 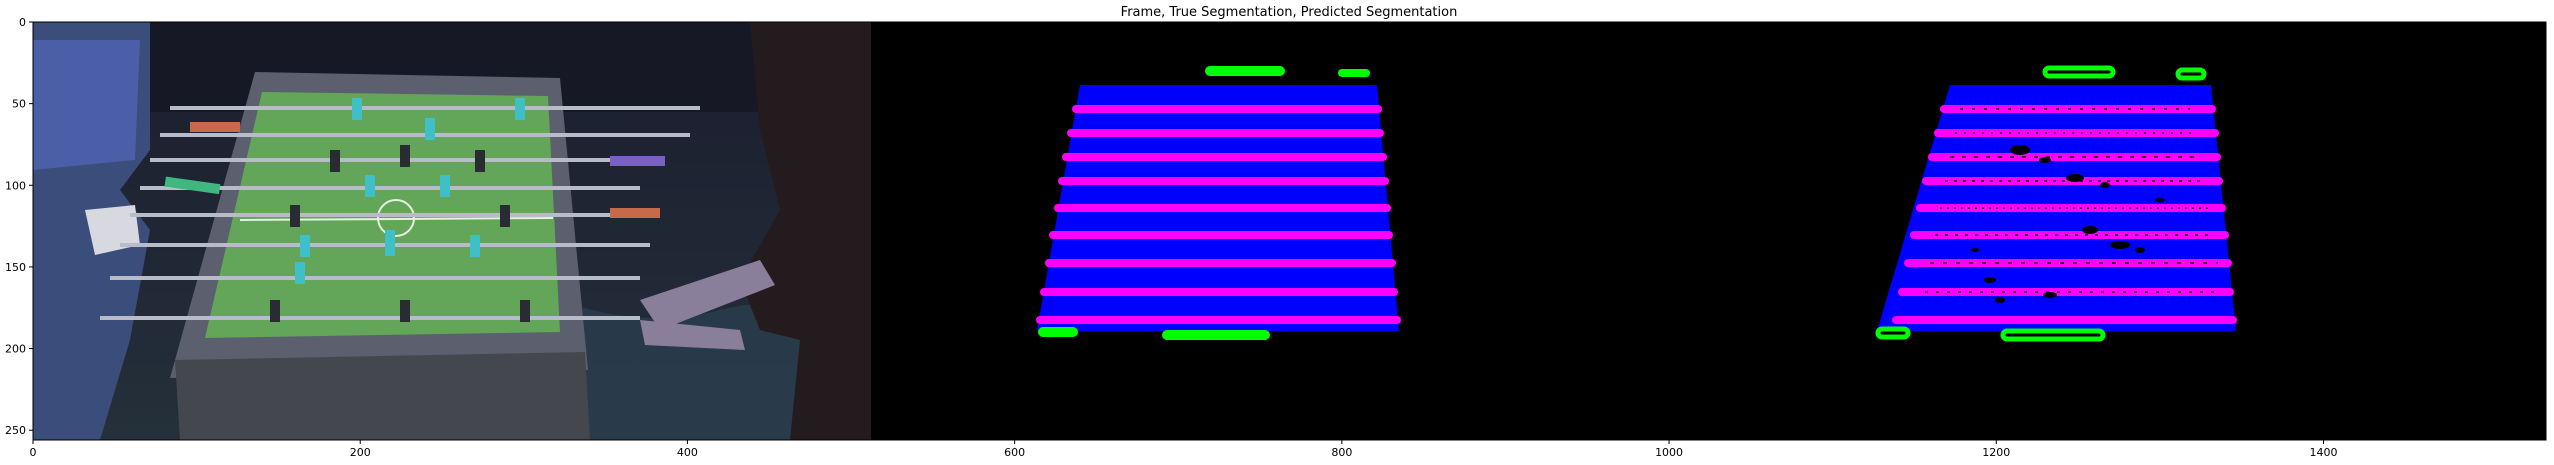 I want to click on true-segmentation-panel, so click(x=1218, y=203).